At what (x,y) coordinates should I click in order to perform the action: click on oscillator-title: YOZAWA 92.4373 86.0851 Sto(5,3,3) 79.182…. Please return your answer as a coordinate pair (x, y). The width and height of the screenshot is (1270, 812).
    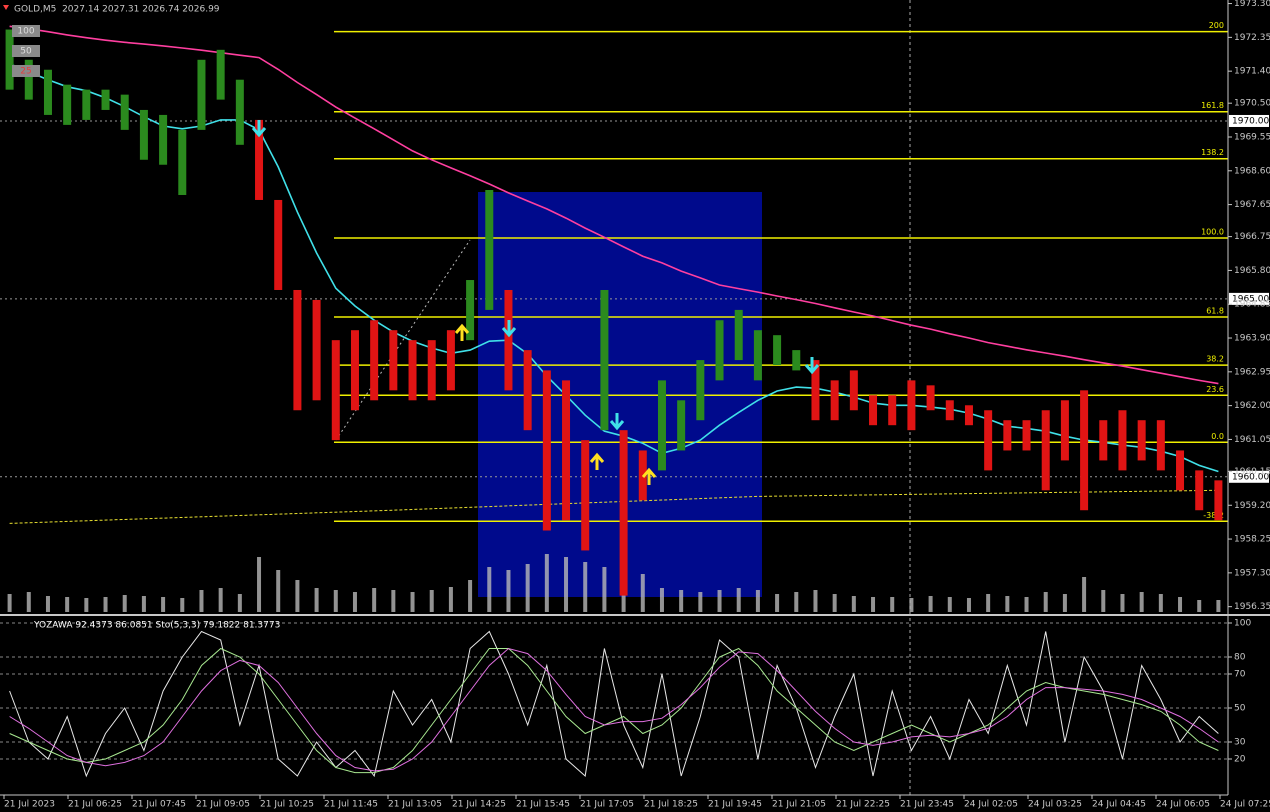
    Looking at the image, I should click on (156, 626).